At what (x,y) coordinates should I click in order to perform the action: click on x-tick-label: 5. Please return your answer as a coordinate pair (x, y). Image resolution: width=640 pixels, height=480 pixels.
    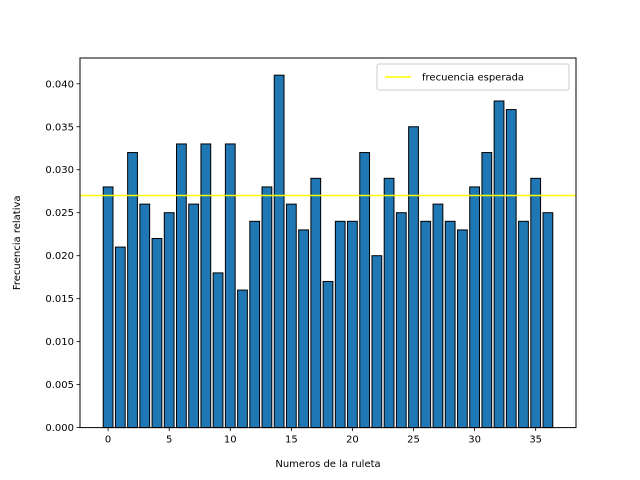
    Looking at the image, I should click on (169, 440).